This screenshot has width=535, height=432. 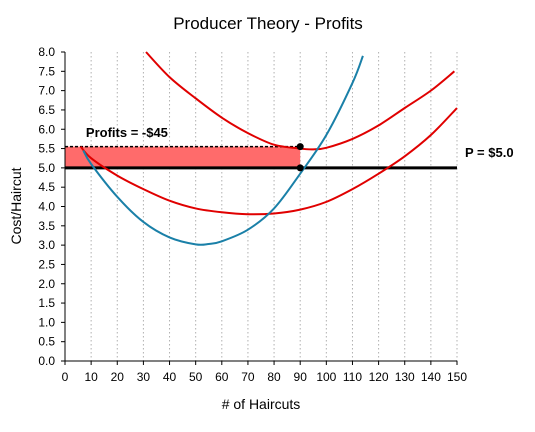 What do you see at coordinates (144, 377) in the screenshot?
I see `x-tick-label: 30` at bounding box center [144, 377].